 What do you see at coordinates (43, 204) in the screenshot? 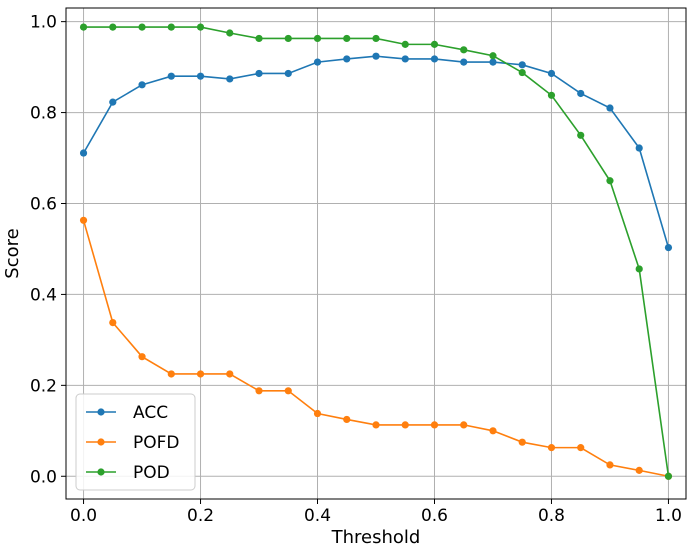
I see `y-tick-label: 0.6` at bounding box center [43, 204].